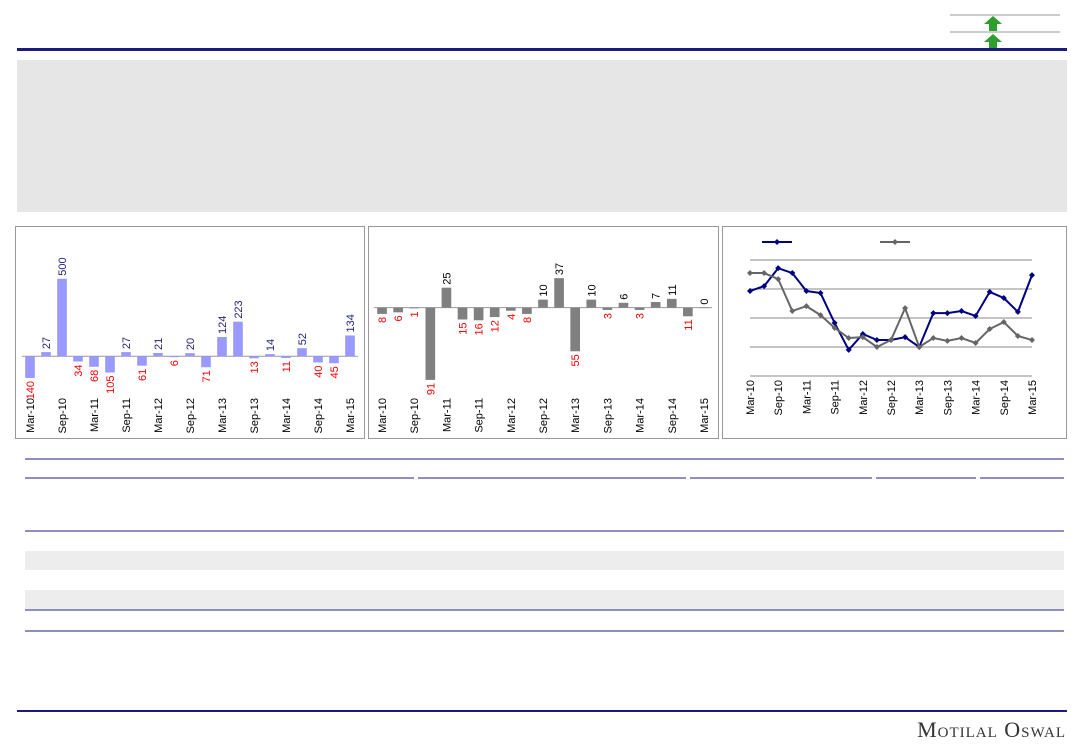 The image size is (1083, 750). What do you see at coordinates (657, 296) in the screenshot?
I see `data-label: 7` at bounding box center [657, 296].